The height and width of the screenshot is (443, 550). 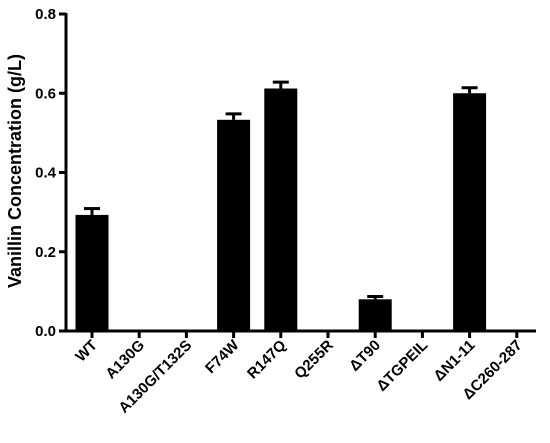 What do you see at coordinates (267, 360) in the screenshot?
I see `x-tick-label: R147Q` at bounding box center [267, 360].